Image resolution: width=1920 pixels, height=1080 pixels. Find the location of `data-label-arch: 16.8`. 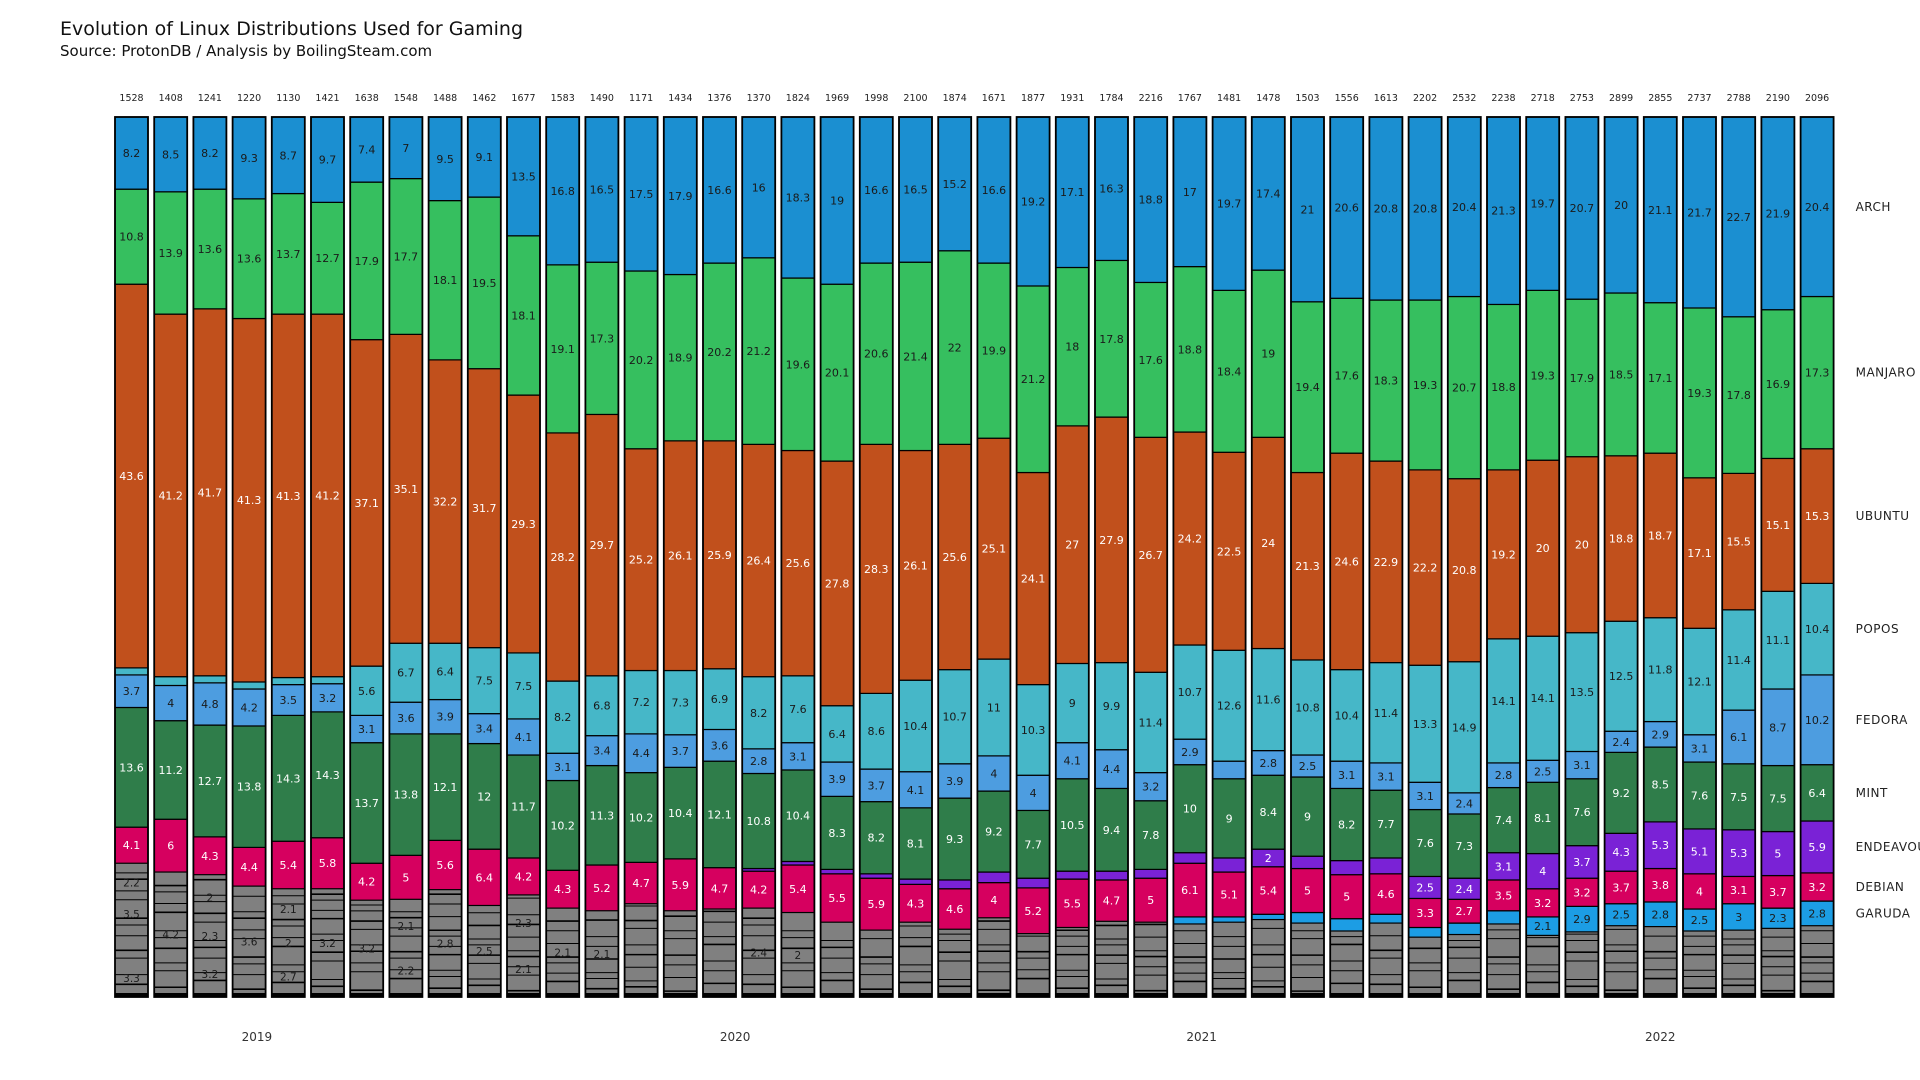

data-label-arch: 16.8 is located at coordinates (562, 191).